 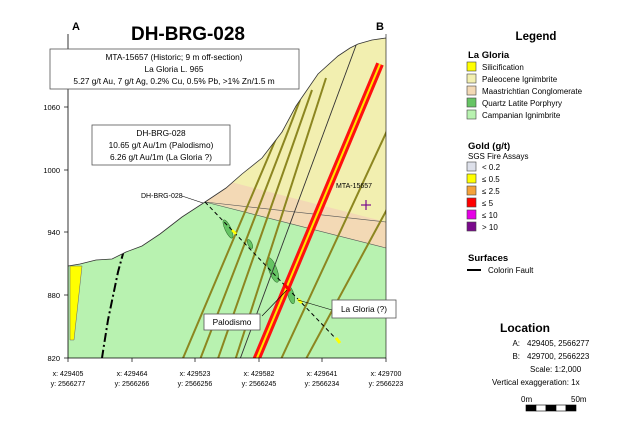 I want to click on location-a-value: 429405, 2566277, so click(x=558, y=343).